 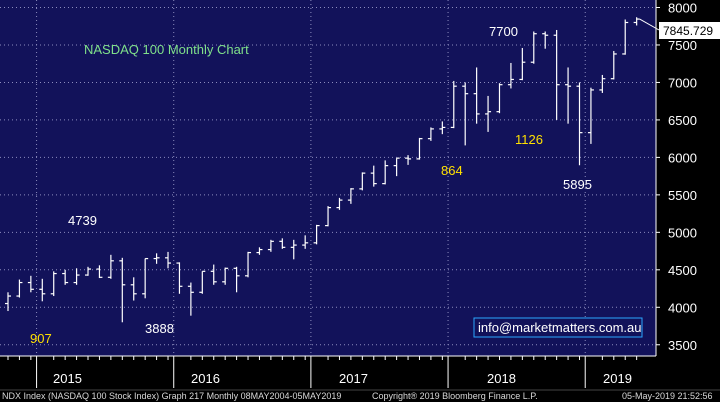 What do you see at coordinates (529, 139) in the screenshot?
I see `annotation-1126: 1126` at bounding box center [529, 139].